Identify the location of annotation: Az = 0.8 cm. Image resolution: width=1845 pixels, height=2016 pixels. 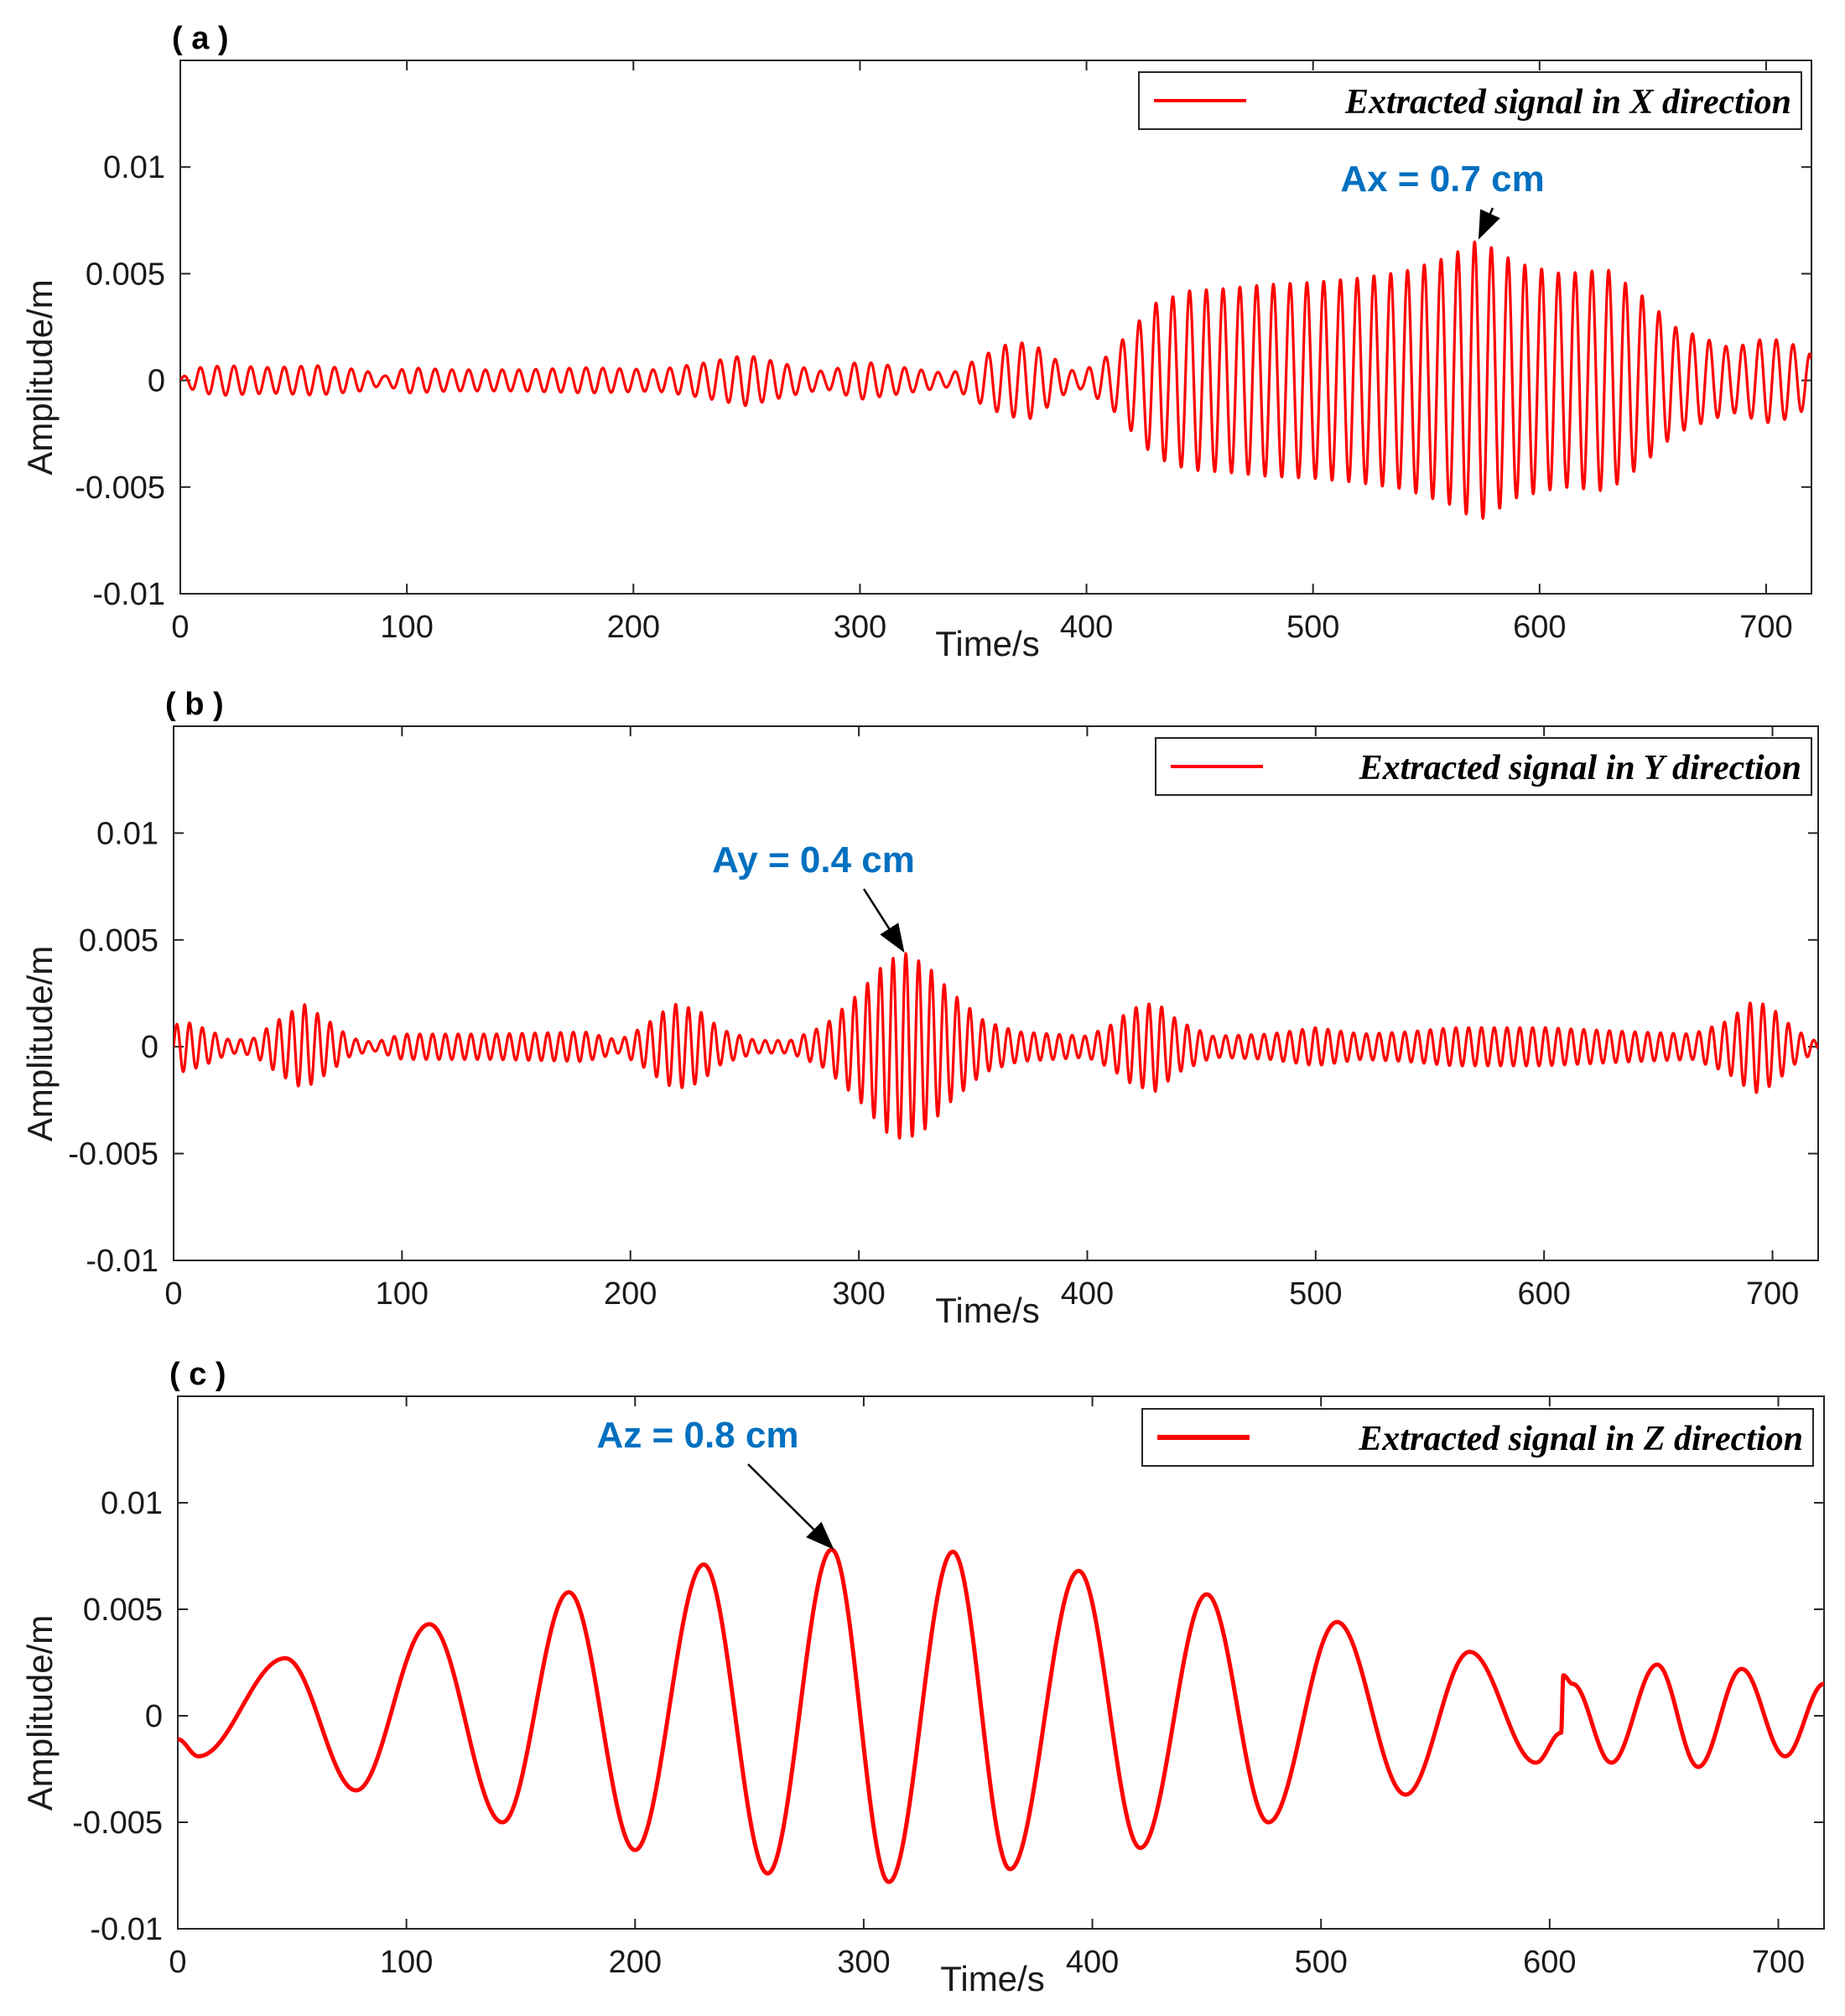
(715, 1483).